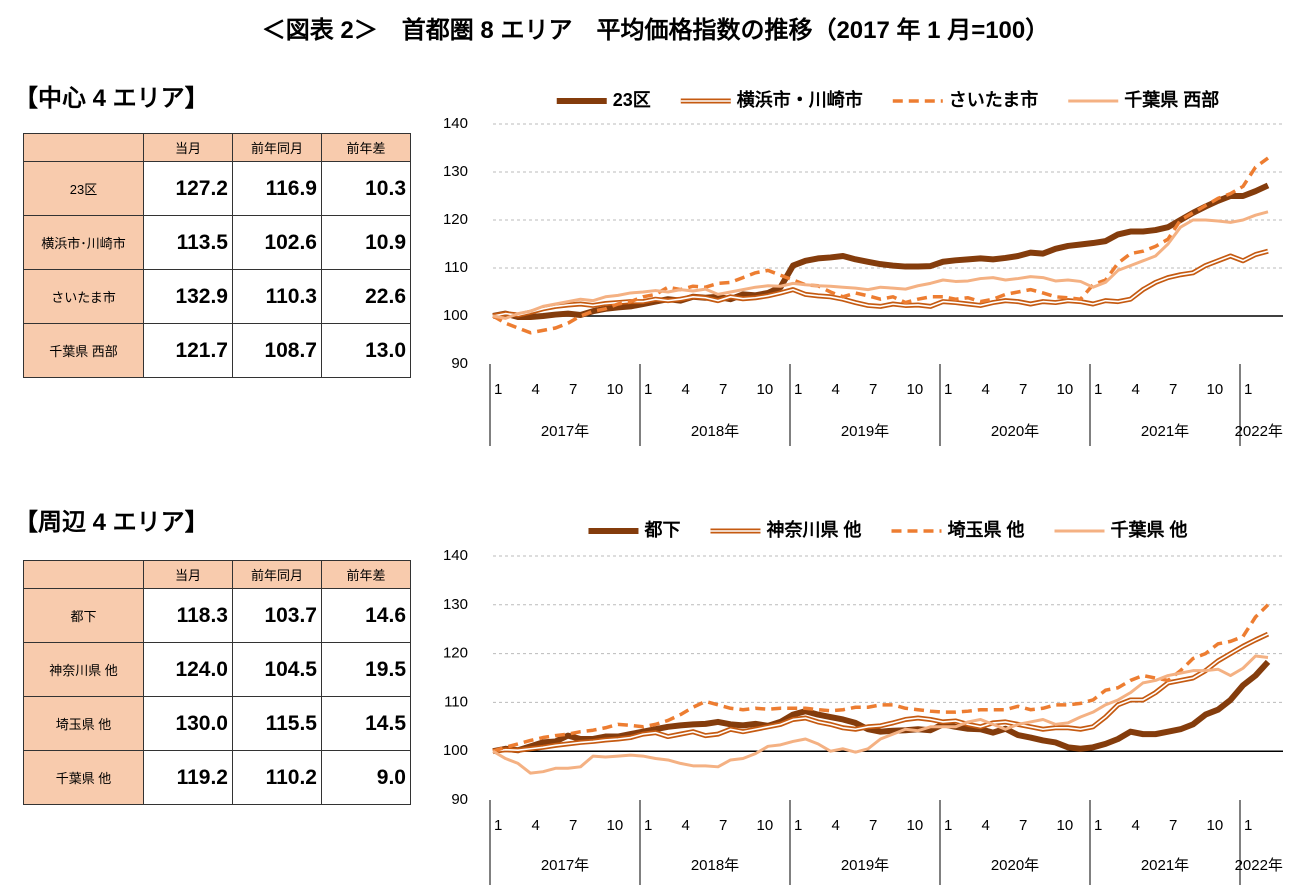 Image resolution: width=1311 pixels, height=885 pixels. I want to click on value-cell: 118.3, so click(188, 615).